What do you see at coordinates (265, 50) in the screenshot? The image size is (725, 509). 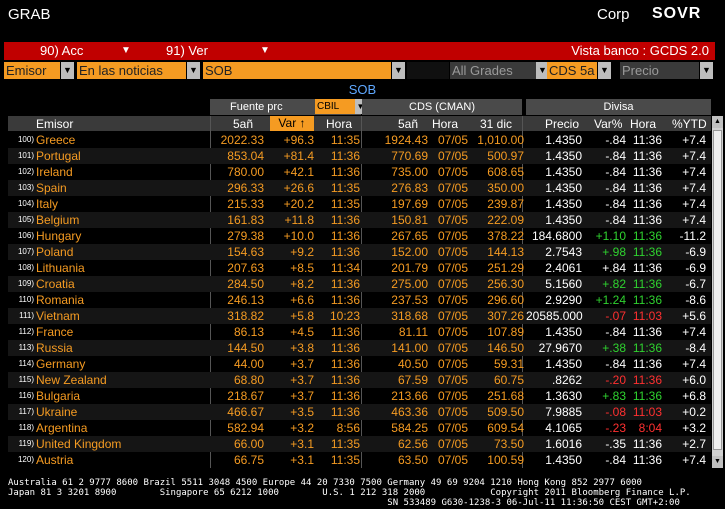 I see `ver-dropdown-icon: ▼` at bounding box center [265, 50].